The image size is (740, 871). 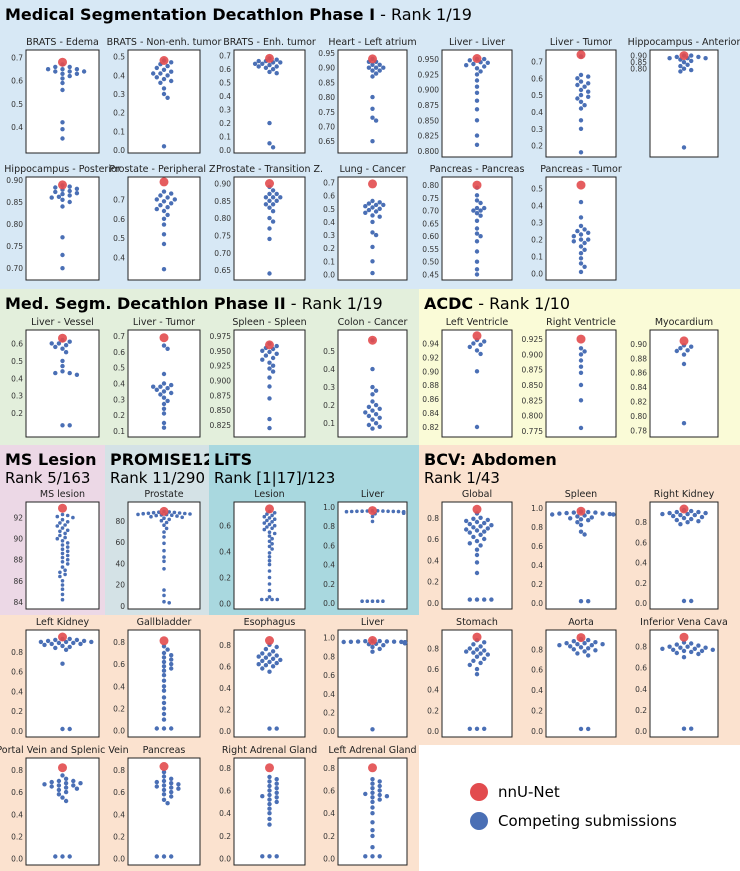 What do you see at coordinates (429, 151) in the screenshot?
I see `y-tick-label: 0.800` at bounding box center [429, 151].